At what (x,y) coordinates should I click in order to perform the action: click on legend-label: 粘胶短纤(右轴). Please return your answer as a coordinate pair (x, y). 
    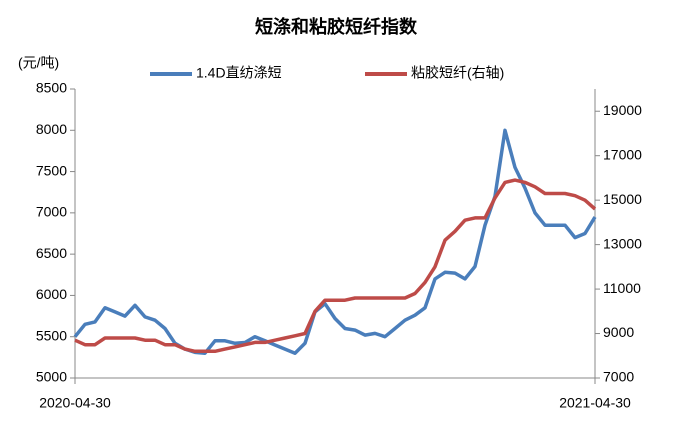
    Looking at the image, I should click on (457, 73).